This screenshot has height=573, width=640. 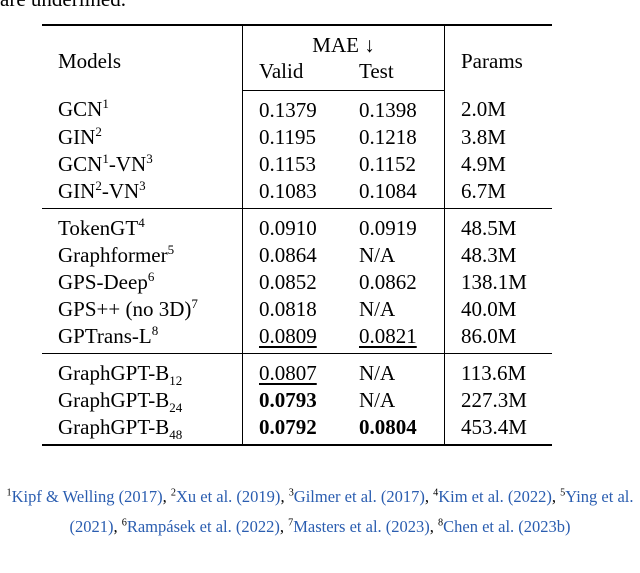 I want to click on test-cell: 0.1084, so click(x=394, y=193).